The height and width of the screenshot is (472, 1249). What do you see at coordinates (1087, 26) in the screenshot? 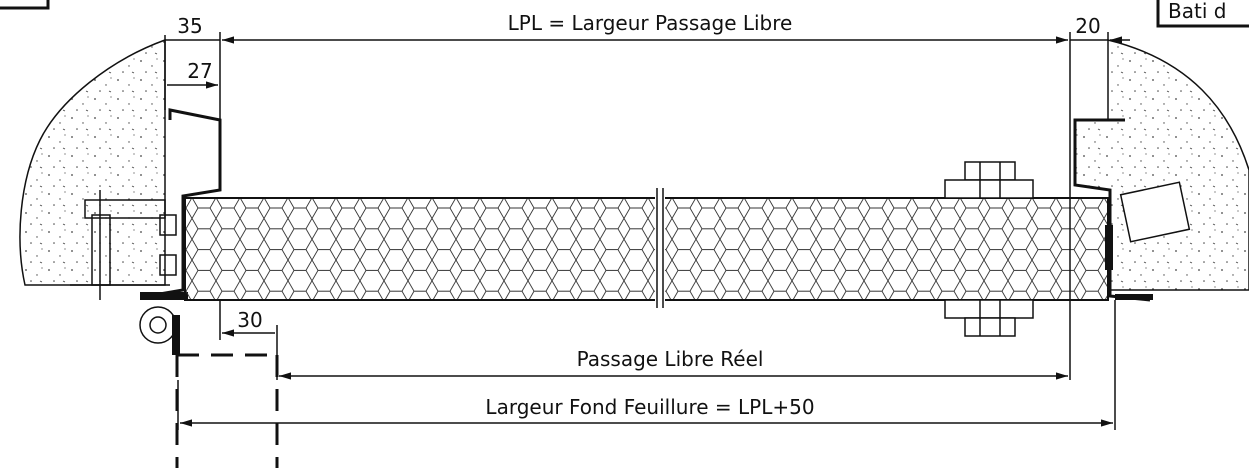
I see `dimension-label: 20` at bounding box center [1087, 26].